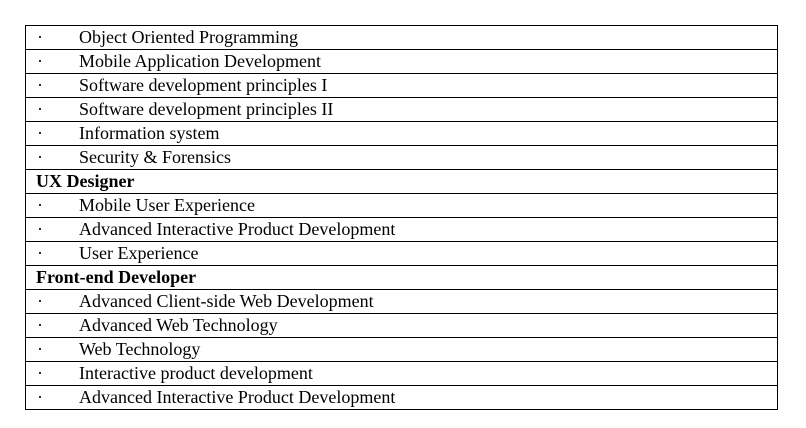  I want to click on course-name: Security & Forensics, so click(155, 157).